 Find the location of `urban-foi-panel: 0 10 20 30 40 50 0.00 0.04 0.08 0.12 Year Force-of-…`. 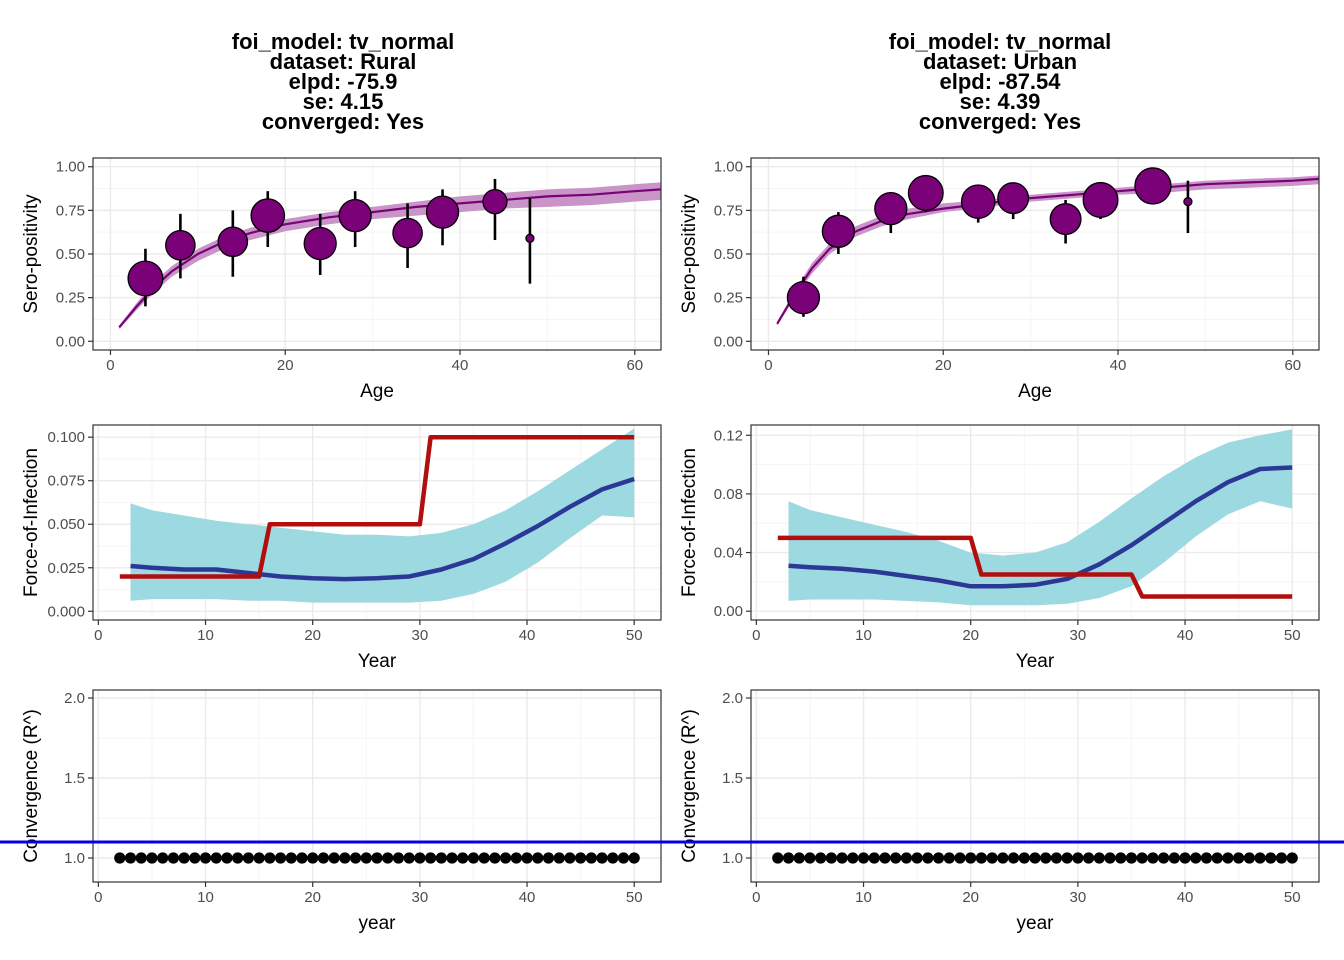

urban-foi-panel: 0 10 20 30 40 50 0.00 0.04 0.08 0.12 Year Force-of-… is located at coordinates (999, 548).